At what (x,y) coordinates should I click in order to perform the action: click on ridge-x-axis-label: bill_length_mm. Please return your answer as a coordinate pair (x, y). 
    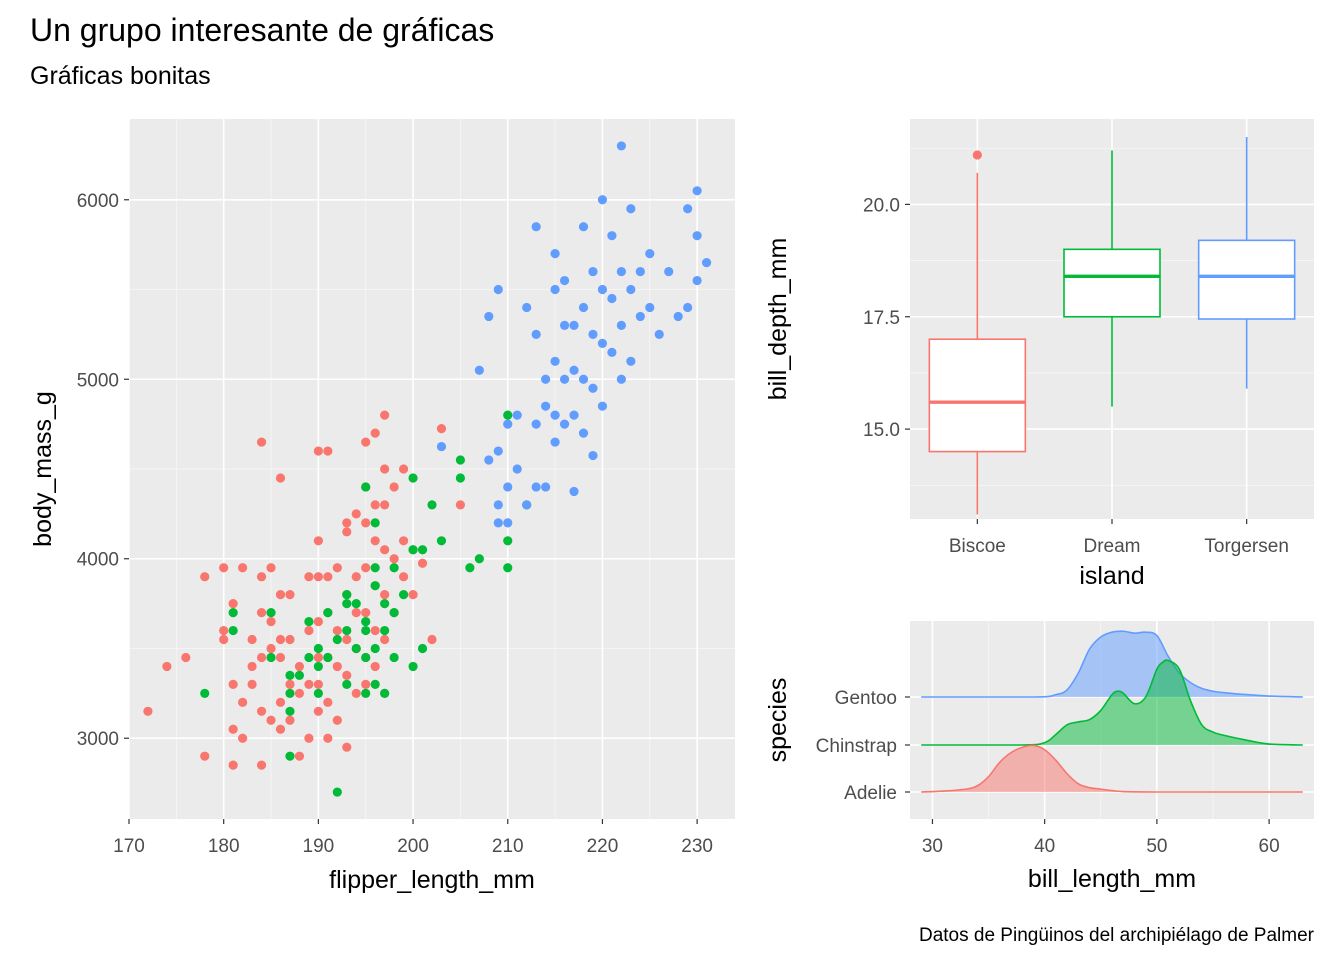
    Looking at the image, I should click on (1112, 879).